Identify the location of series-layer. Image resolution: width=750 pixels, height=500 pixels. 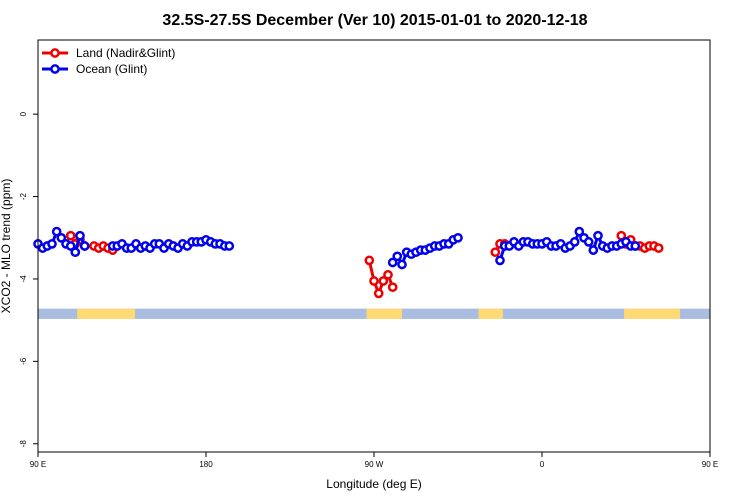
(348, 262).